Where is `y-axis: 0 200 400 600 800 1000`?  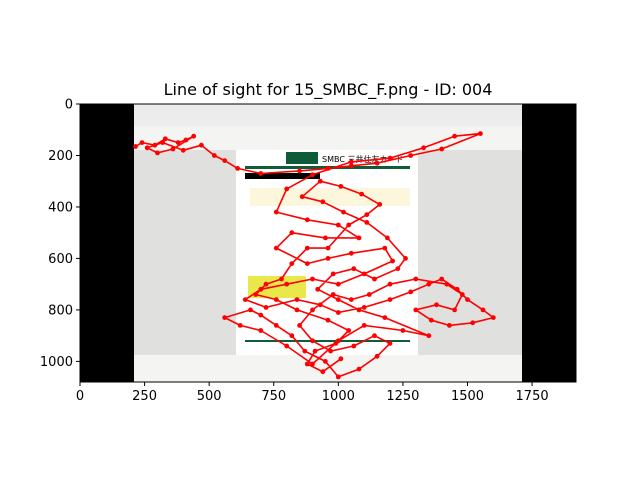 y-axis: 0 200 400 600 800 1000 is located at coordinates (60, 234).